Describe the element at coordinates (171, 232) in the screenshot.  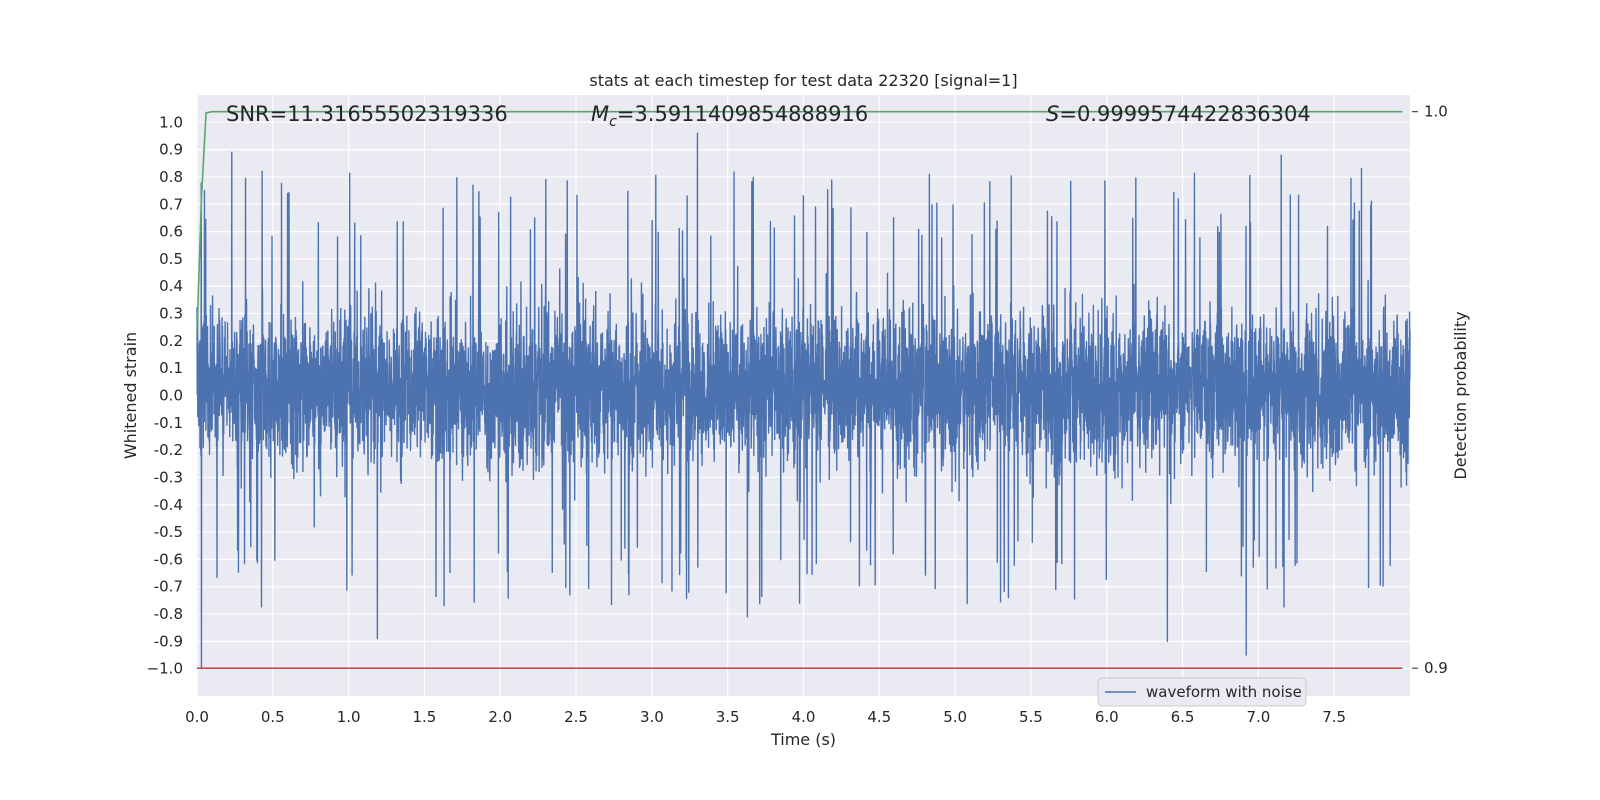
I see `y-tick-label: 0.6` at that location.